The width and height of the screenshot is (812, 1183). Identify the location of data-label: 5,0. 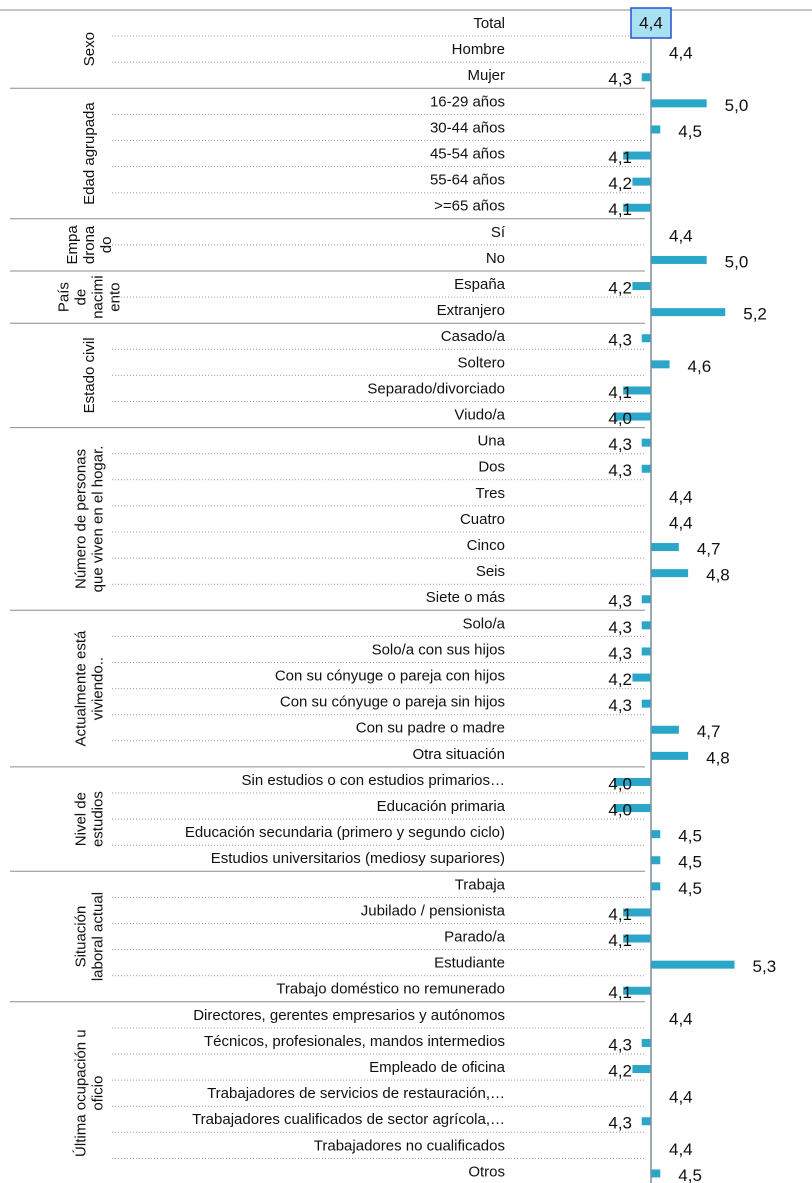
(737, 105).